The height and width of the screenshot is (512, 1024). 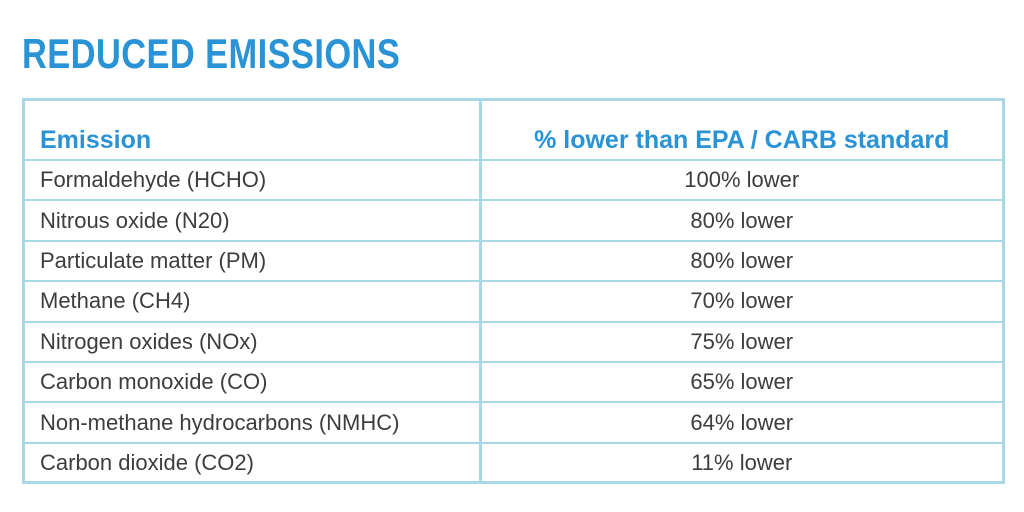 I want to click on table-row: Carbon monoxide (CO) 65% lower, so click(x=513, y=382).